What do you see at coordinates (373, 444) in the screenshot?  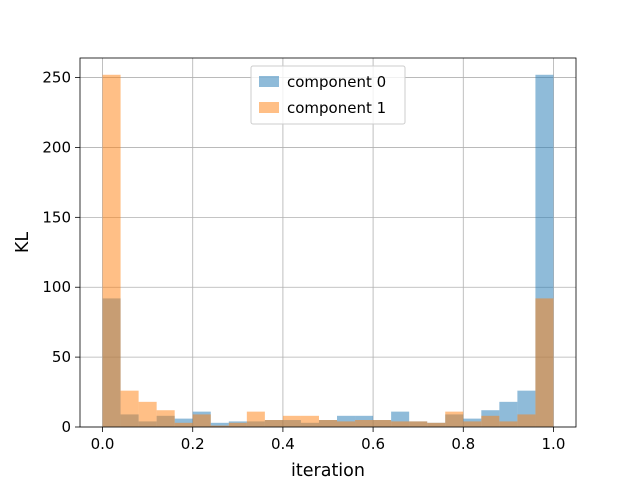 I see `x-tick-label: 0.6` at bounding box center [373, 444].